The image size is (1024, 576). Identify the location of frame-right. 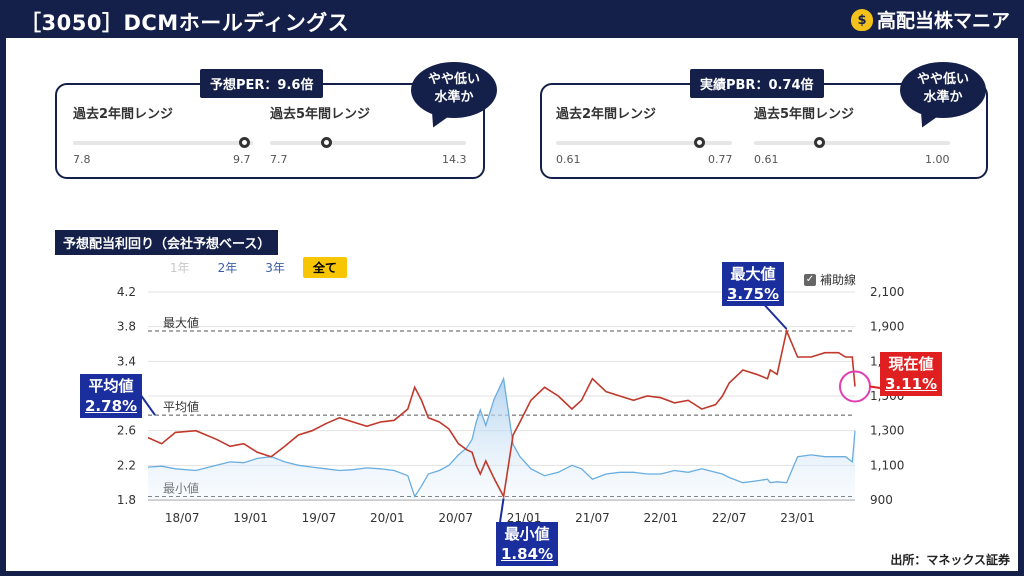
(1021, 307).